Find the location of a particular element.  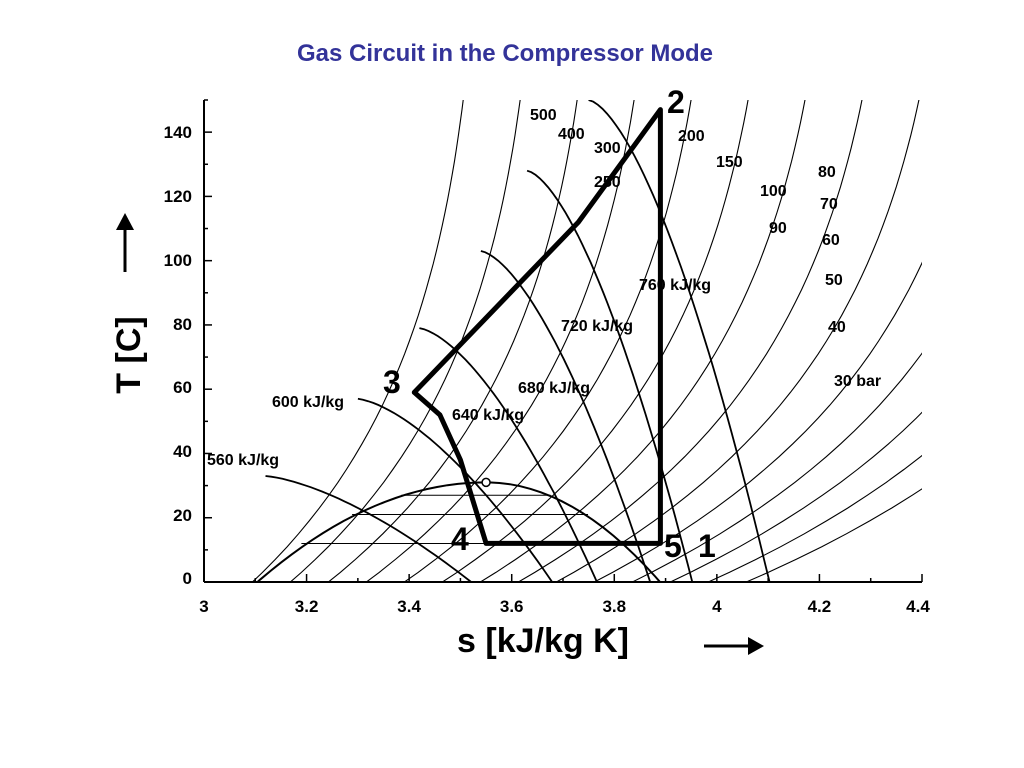

isobar-label: 90 is located at coordinates (778, 228).